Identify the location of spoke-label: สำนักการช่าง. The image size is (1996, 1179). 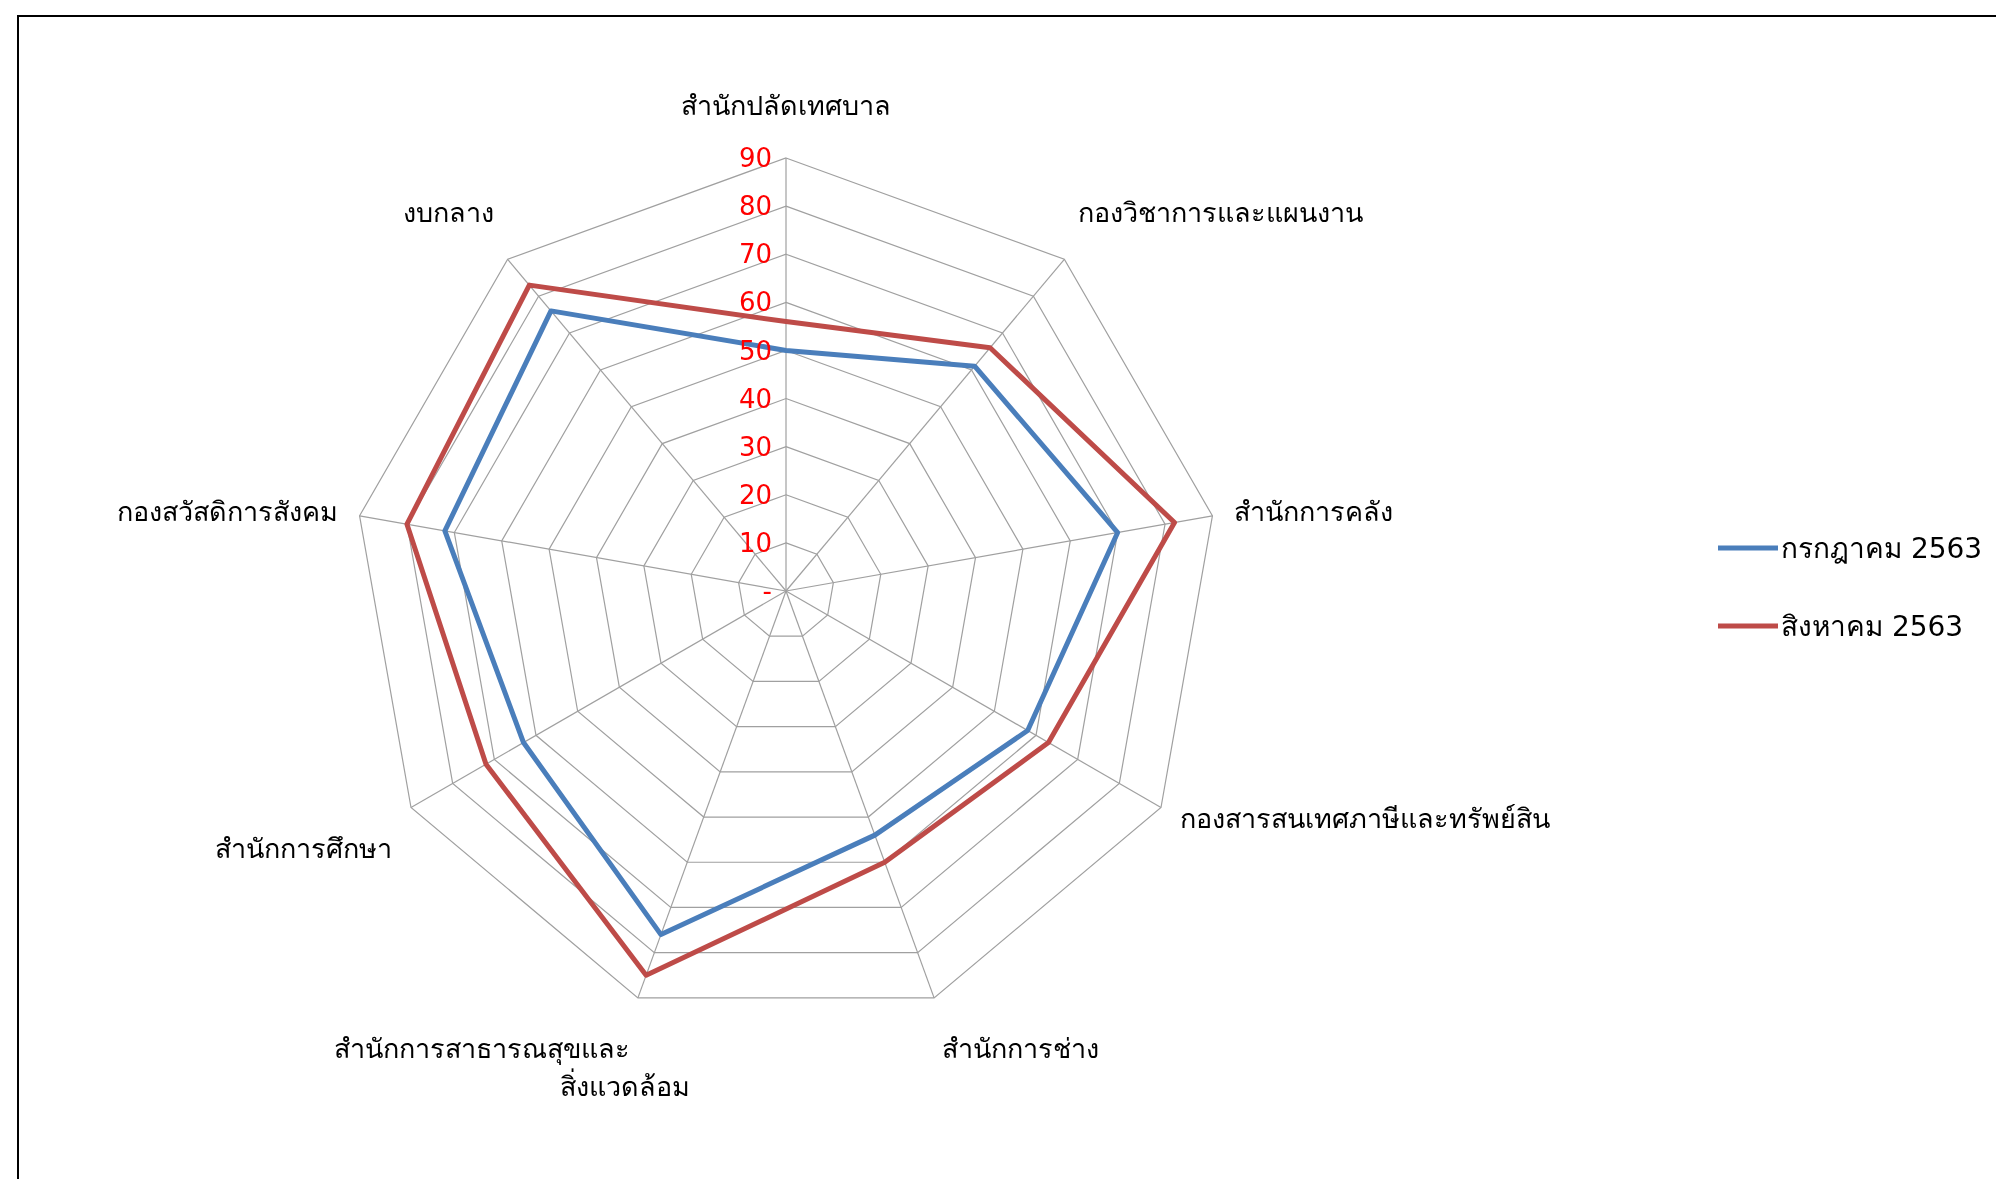
(1020, 1049).